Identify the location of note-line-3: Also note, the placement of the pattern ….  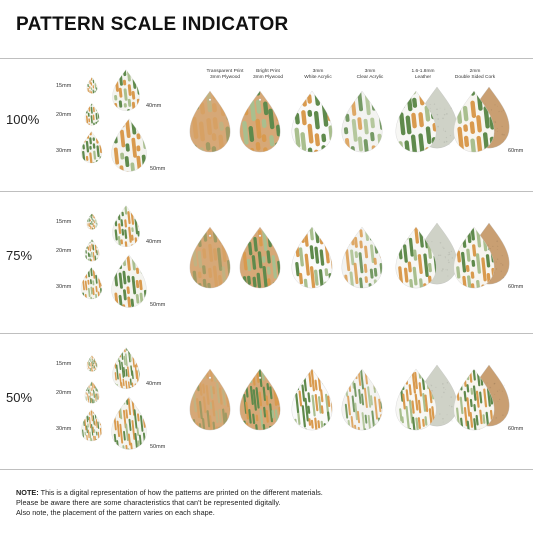
(115, 512).